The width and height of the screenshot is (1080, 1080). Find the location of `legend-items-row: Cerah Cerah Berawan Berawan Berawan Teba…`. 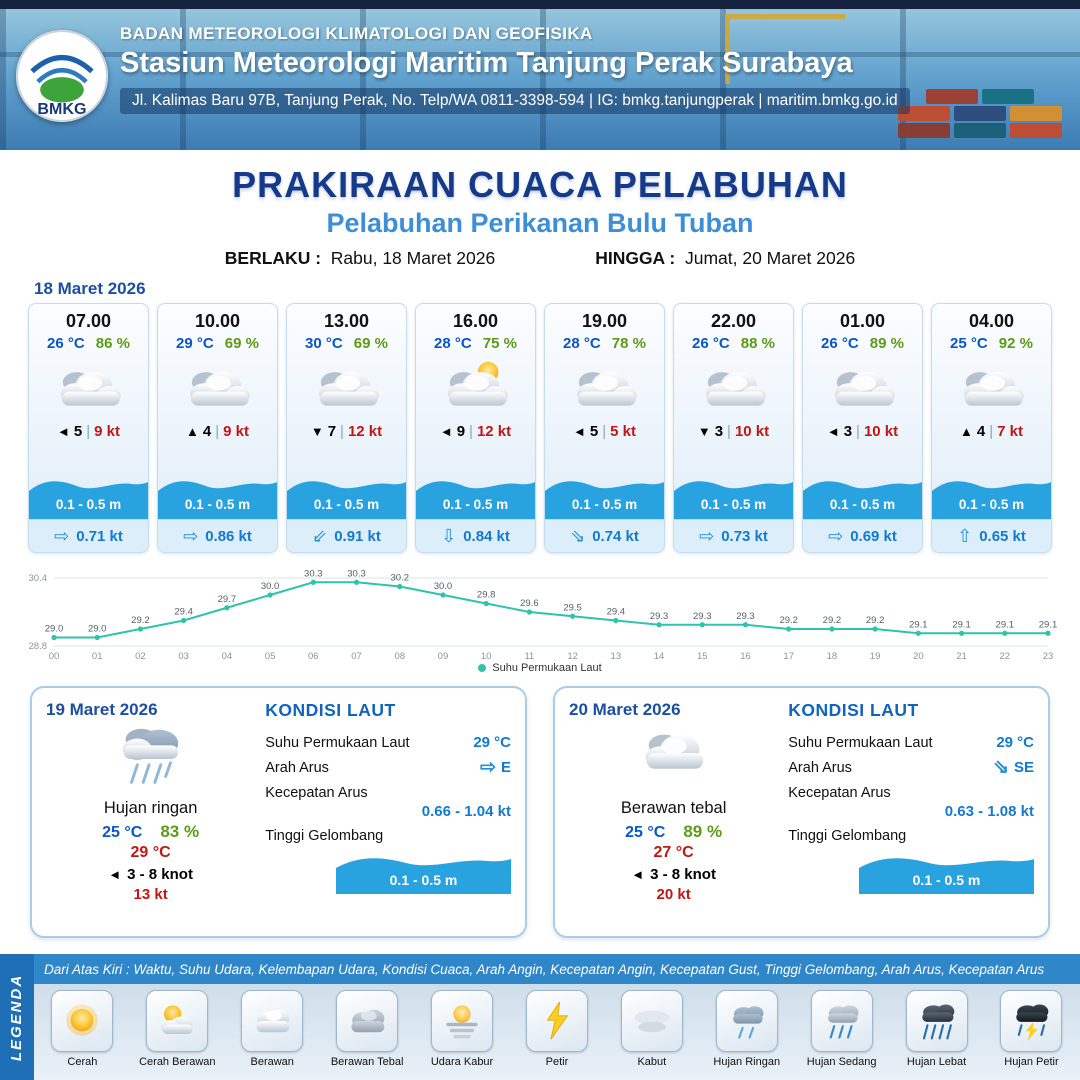

legend-items-row: Cerah Cerah Berawan Berawan Berawan Teba… is located at coordinates (557, 1032).